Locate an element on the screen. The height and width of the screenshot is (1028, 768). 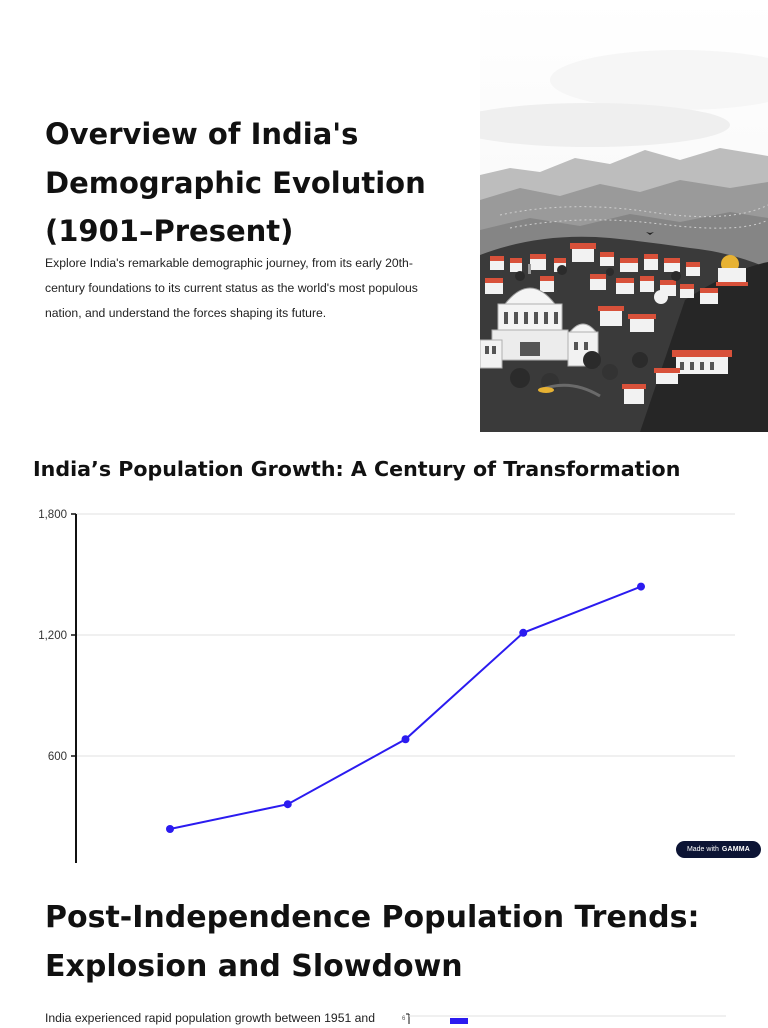
made-with-gamma-badge: Made with GAMMA is located at coordinates (718, 849).